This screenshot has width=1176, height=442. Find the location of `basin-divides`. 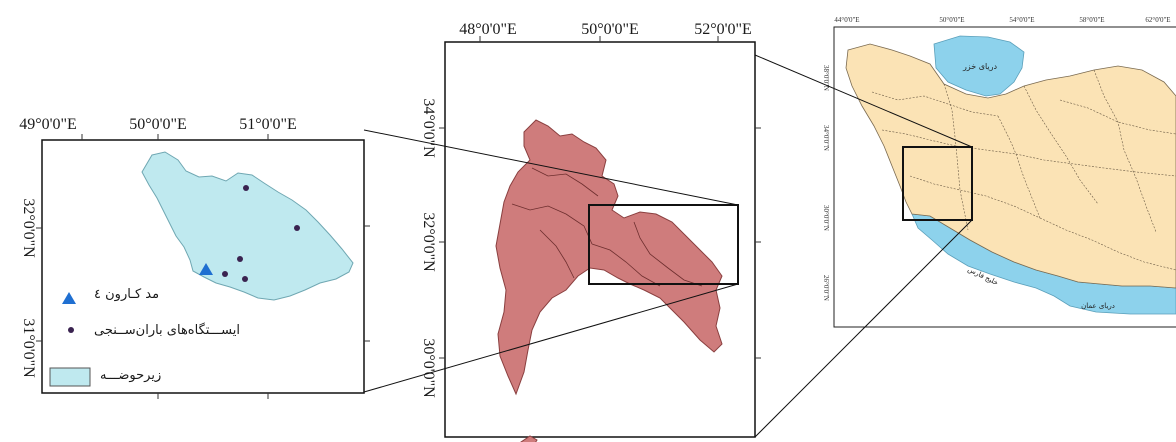

basin-divides is located at coordinates (607, 227).